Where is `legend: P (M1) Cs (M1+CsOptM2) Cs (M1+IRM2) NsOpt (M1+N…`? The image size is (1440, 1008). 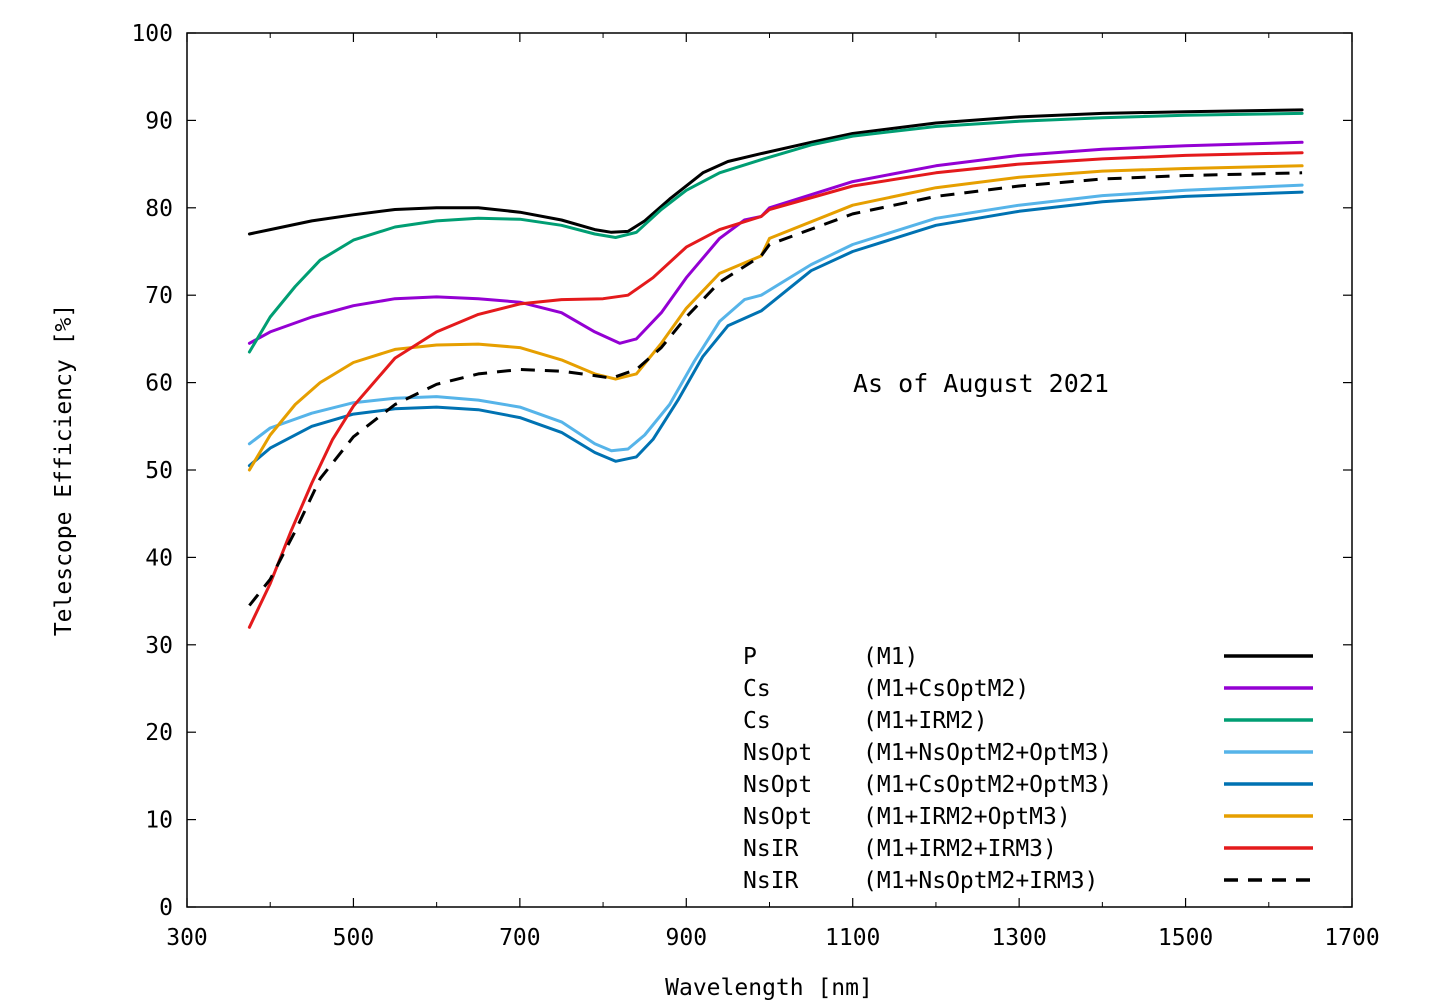 legend: P (M1) Cs (M1+CsOptM2) Cs (M1+IRM2) NsOpt (M1+N… is located at coordinates (1028, 769).